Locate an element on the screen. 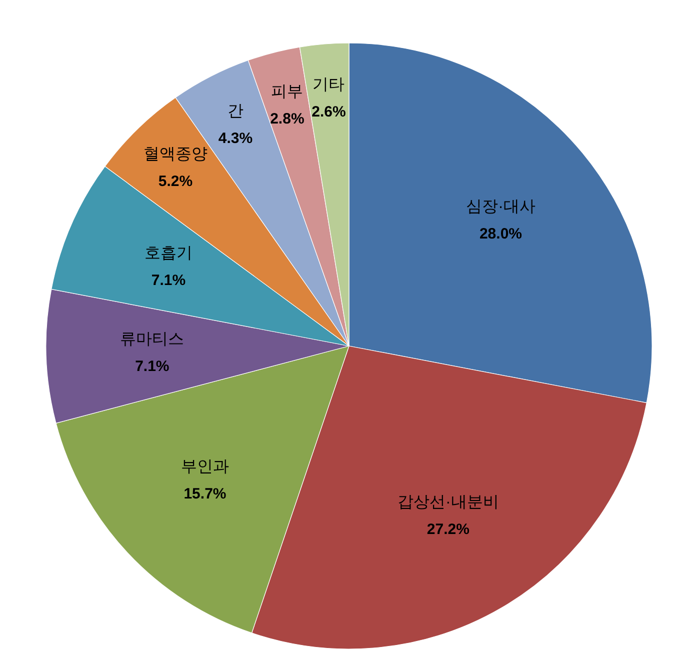  data-label: 15.7% is located at coordinates (205, 493).